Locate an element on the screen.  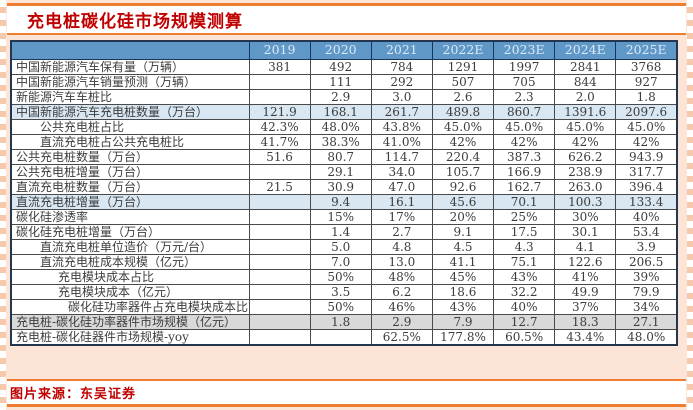
value-cell: 387.3 is located at coordinates (524, 156).